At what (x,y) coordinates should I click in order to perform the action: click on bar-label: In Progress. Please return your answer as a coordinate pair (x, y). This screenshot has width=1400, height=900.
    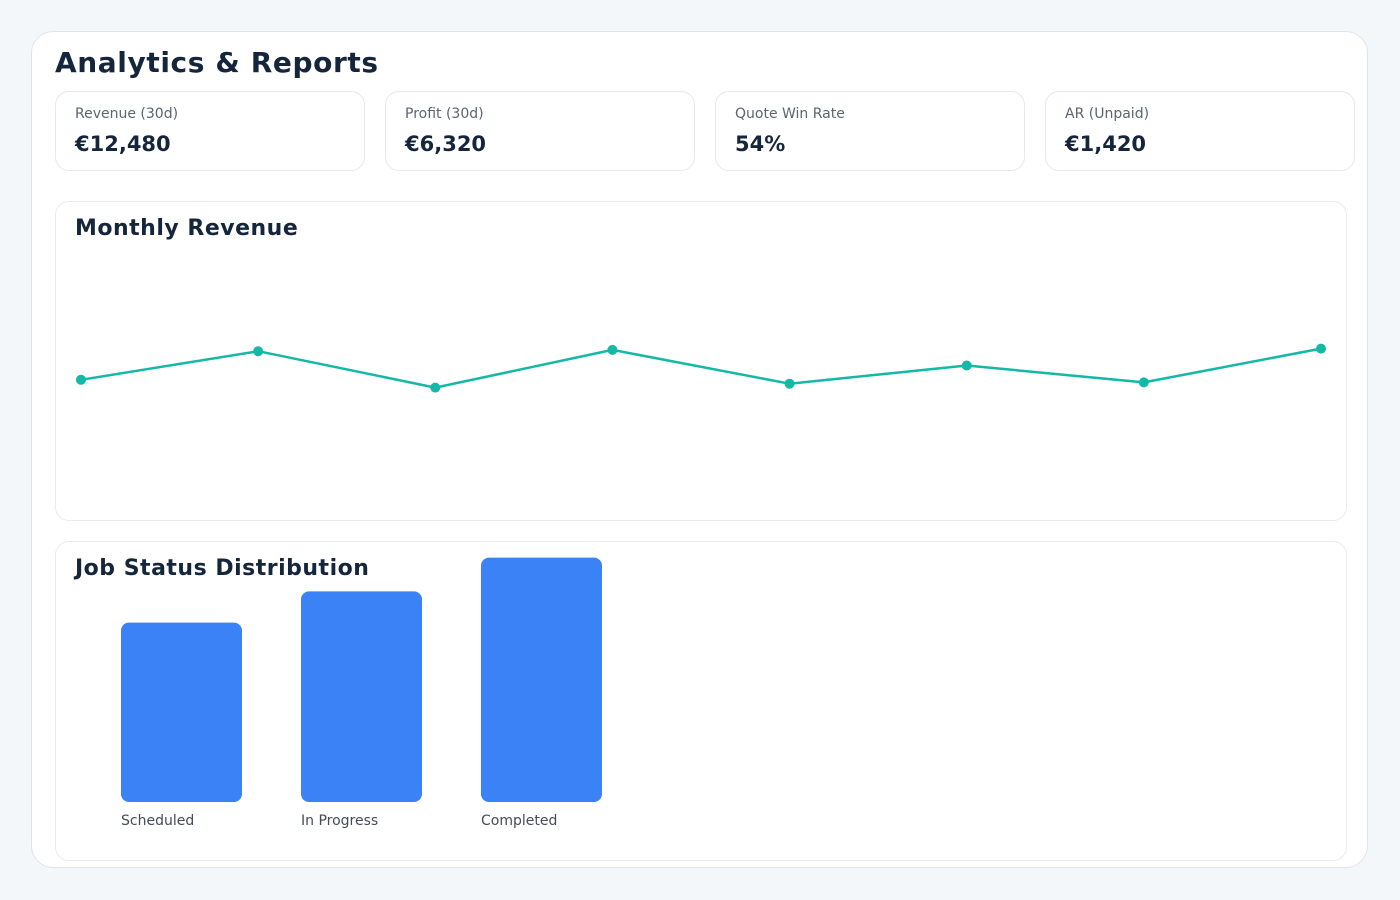
    Looking at the image, I should click on (339, 821).